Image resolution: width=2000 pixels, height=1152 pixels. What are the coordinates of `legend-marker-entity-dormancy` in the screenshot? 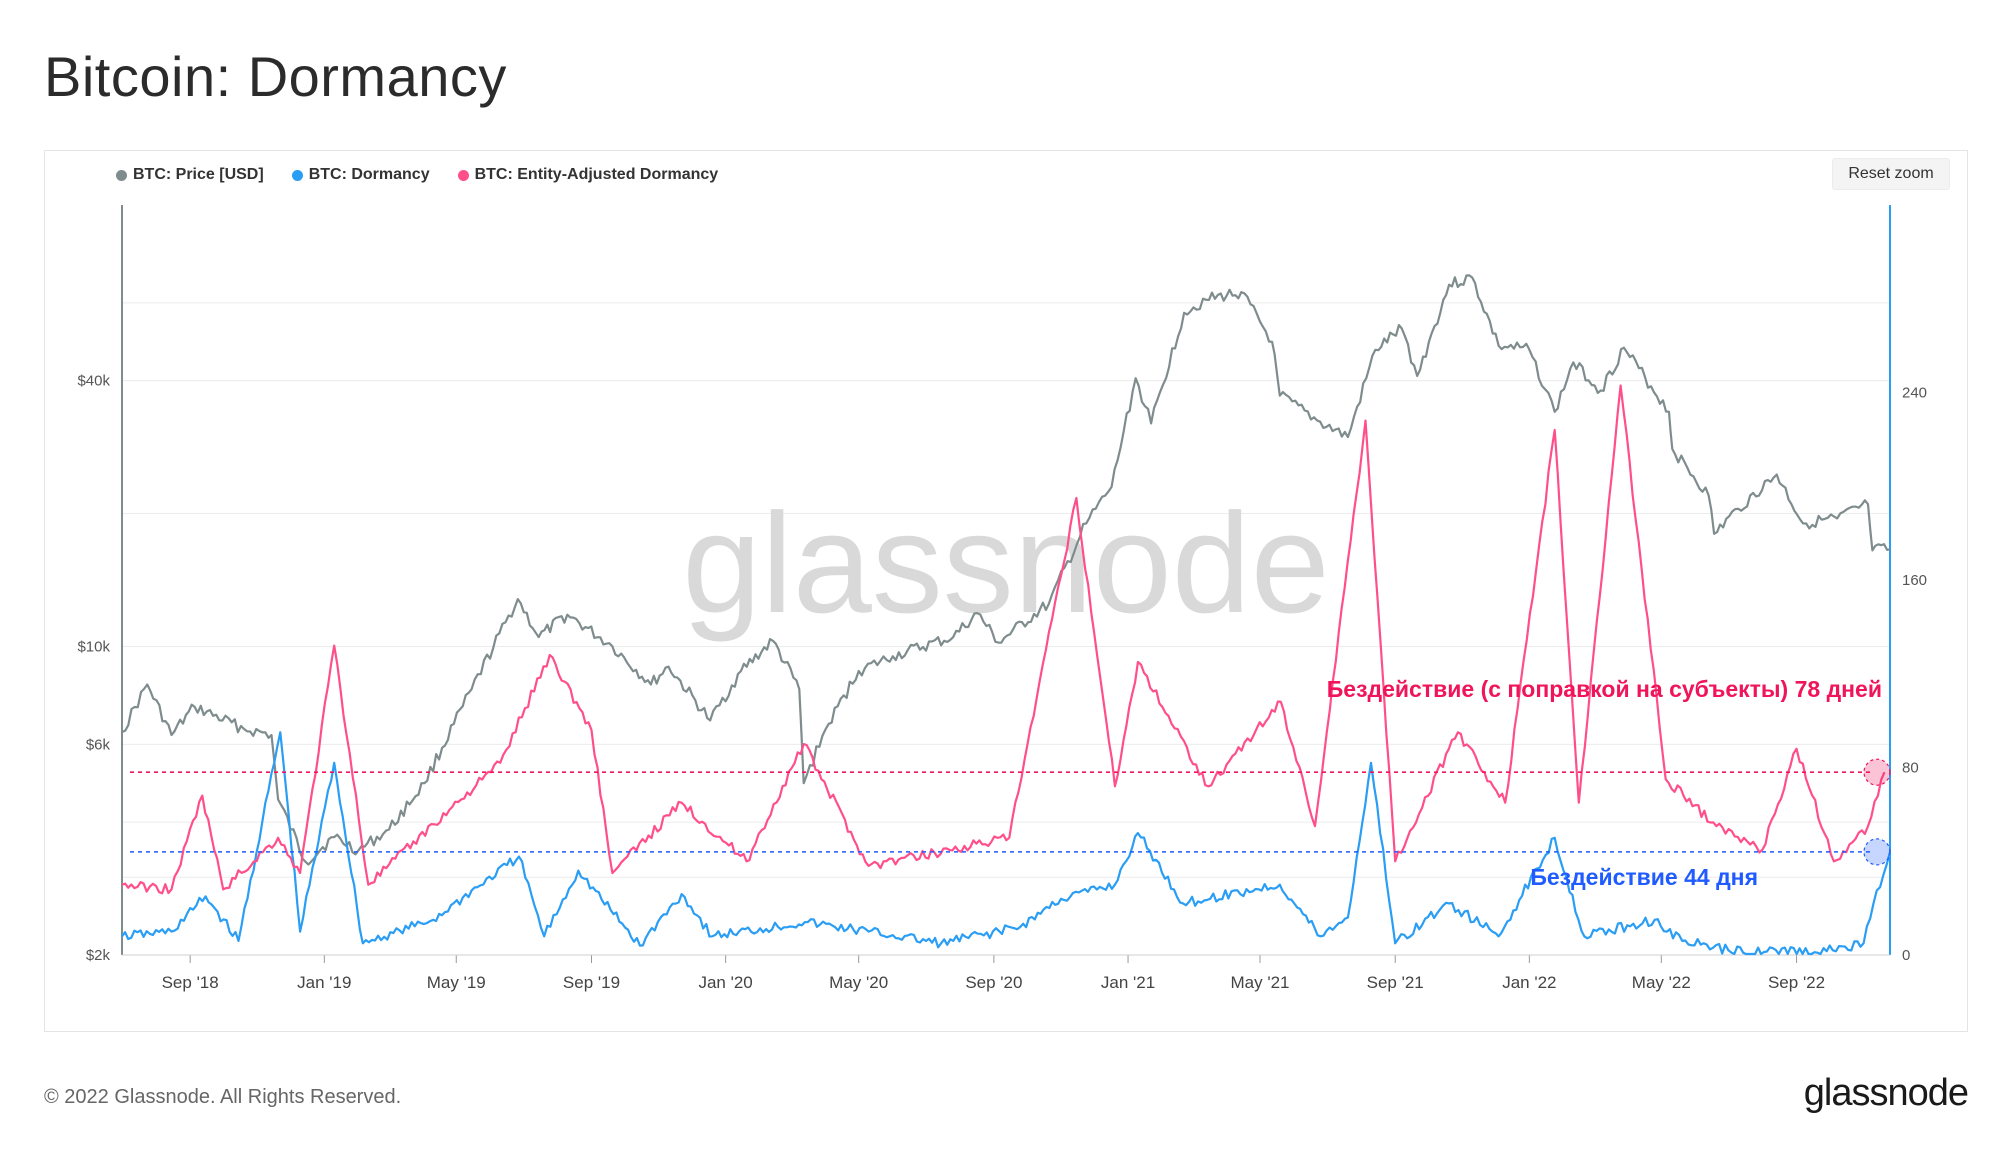 It's located at (463, 175).